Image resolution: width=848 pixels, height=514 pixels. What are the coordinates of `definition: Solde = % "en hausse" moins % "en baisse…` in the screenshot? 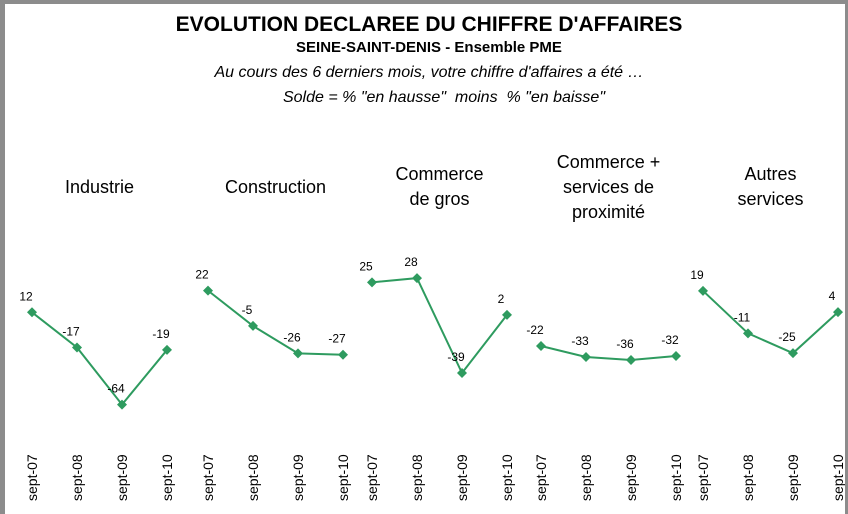 It's located at (443, 97).